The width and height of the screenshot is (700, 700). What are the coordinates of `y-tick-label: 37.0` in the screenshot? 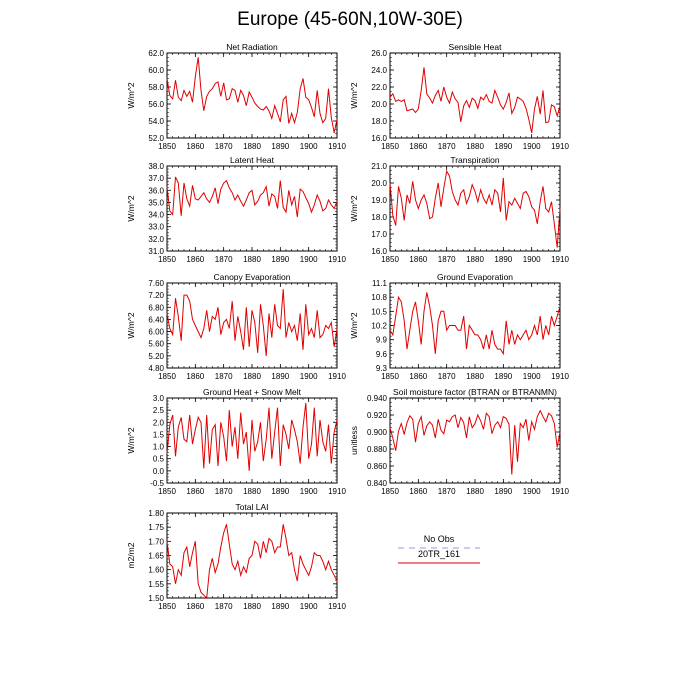 It's located at (156, 178).